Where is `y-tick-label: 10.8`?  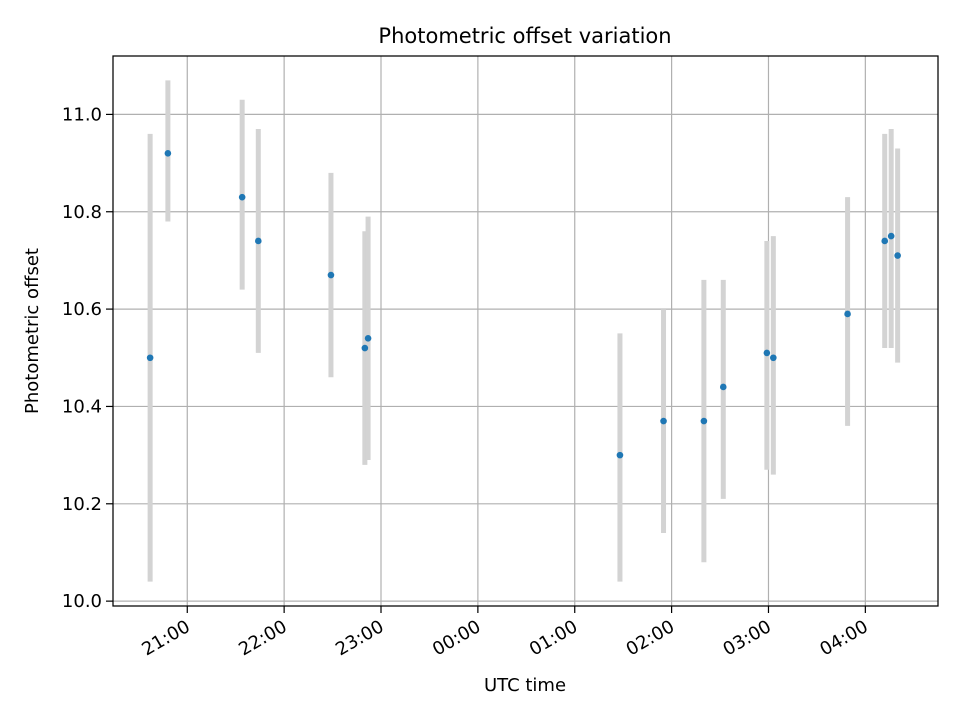 y-tick-label: 10.8 is located at coordinates (82, 212).